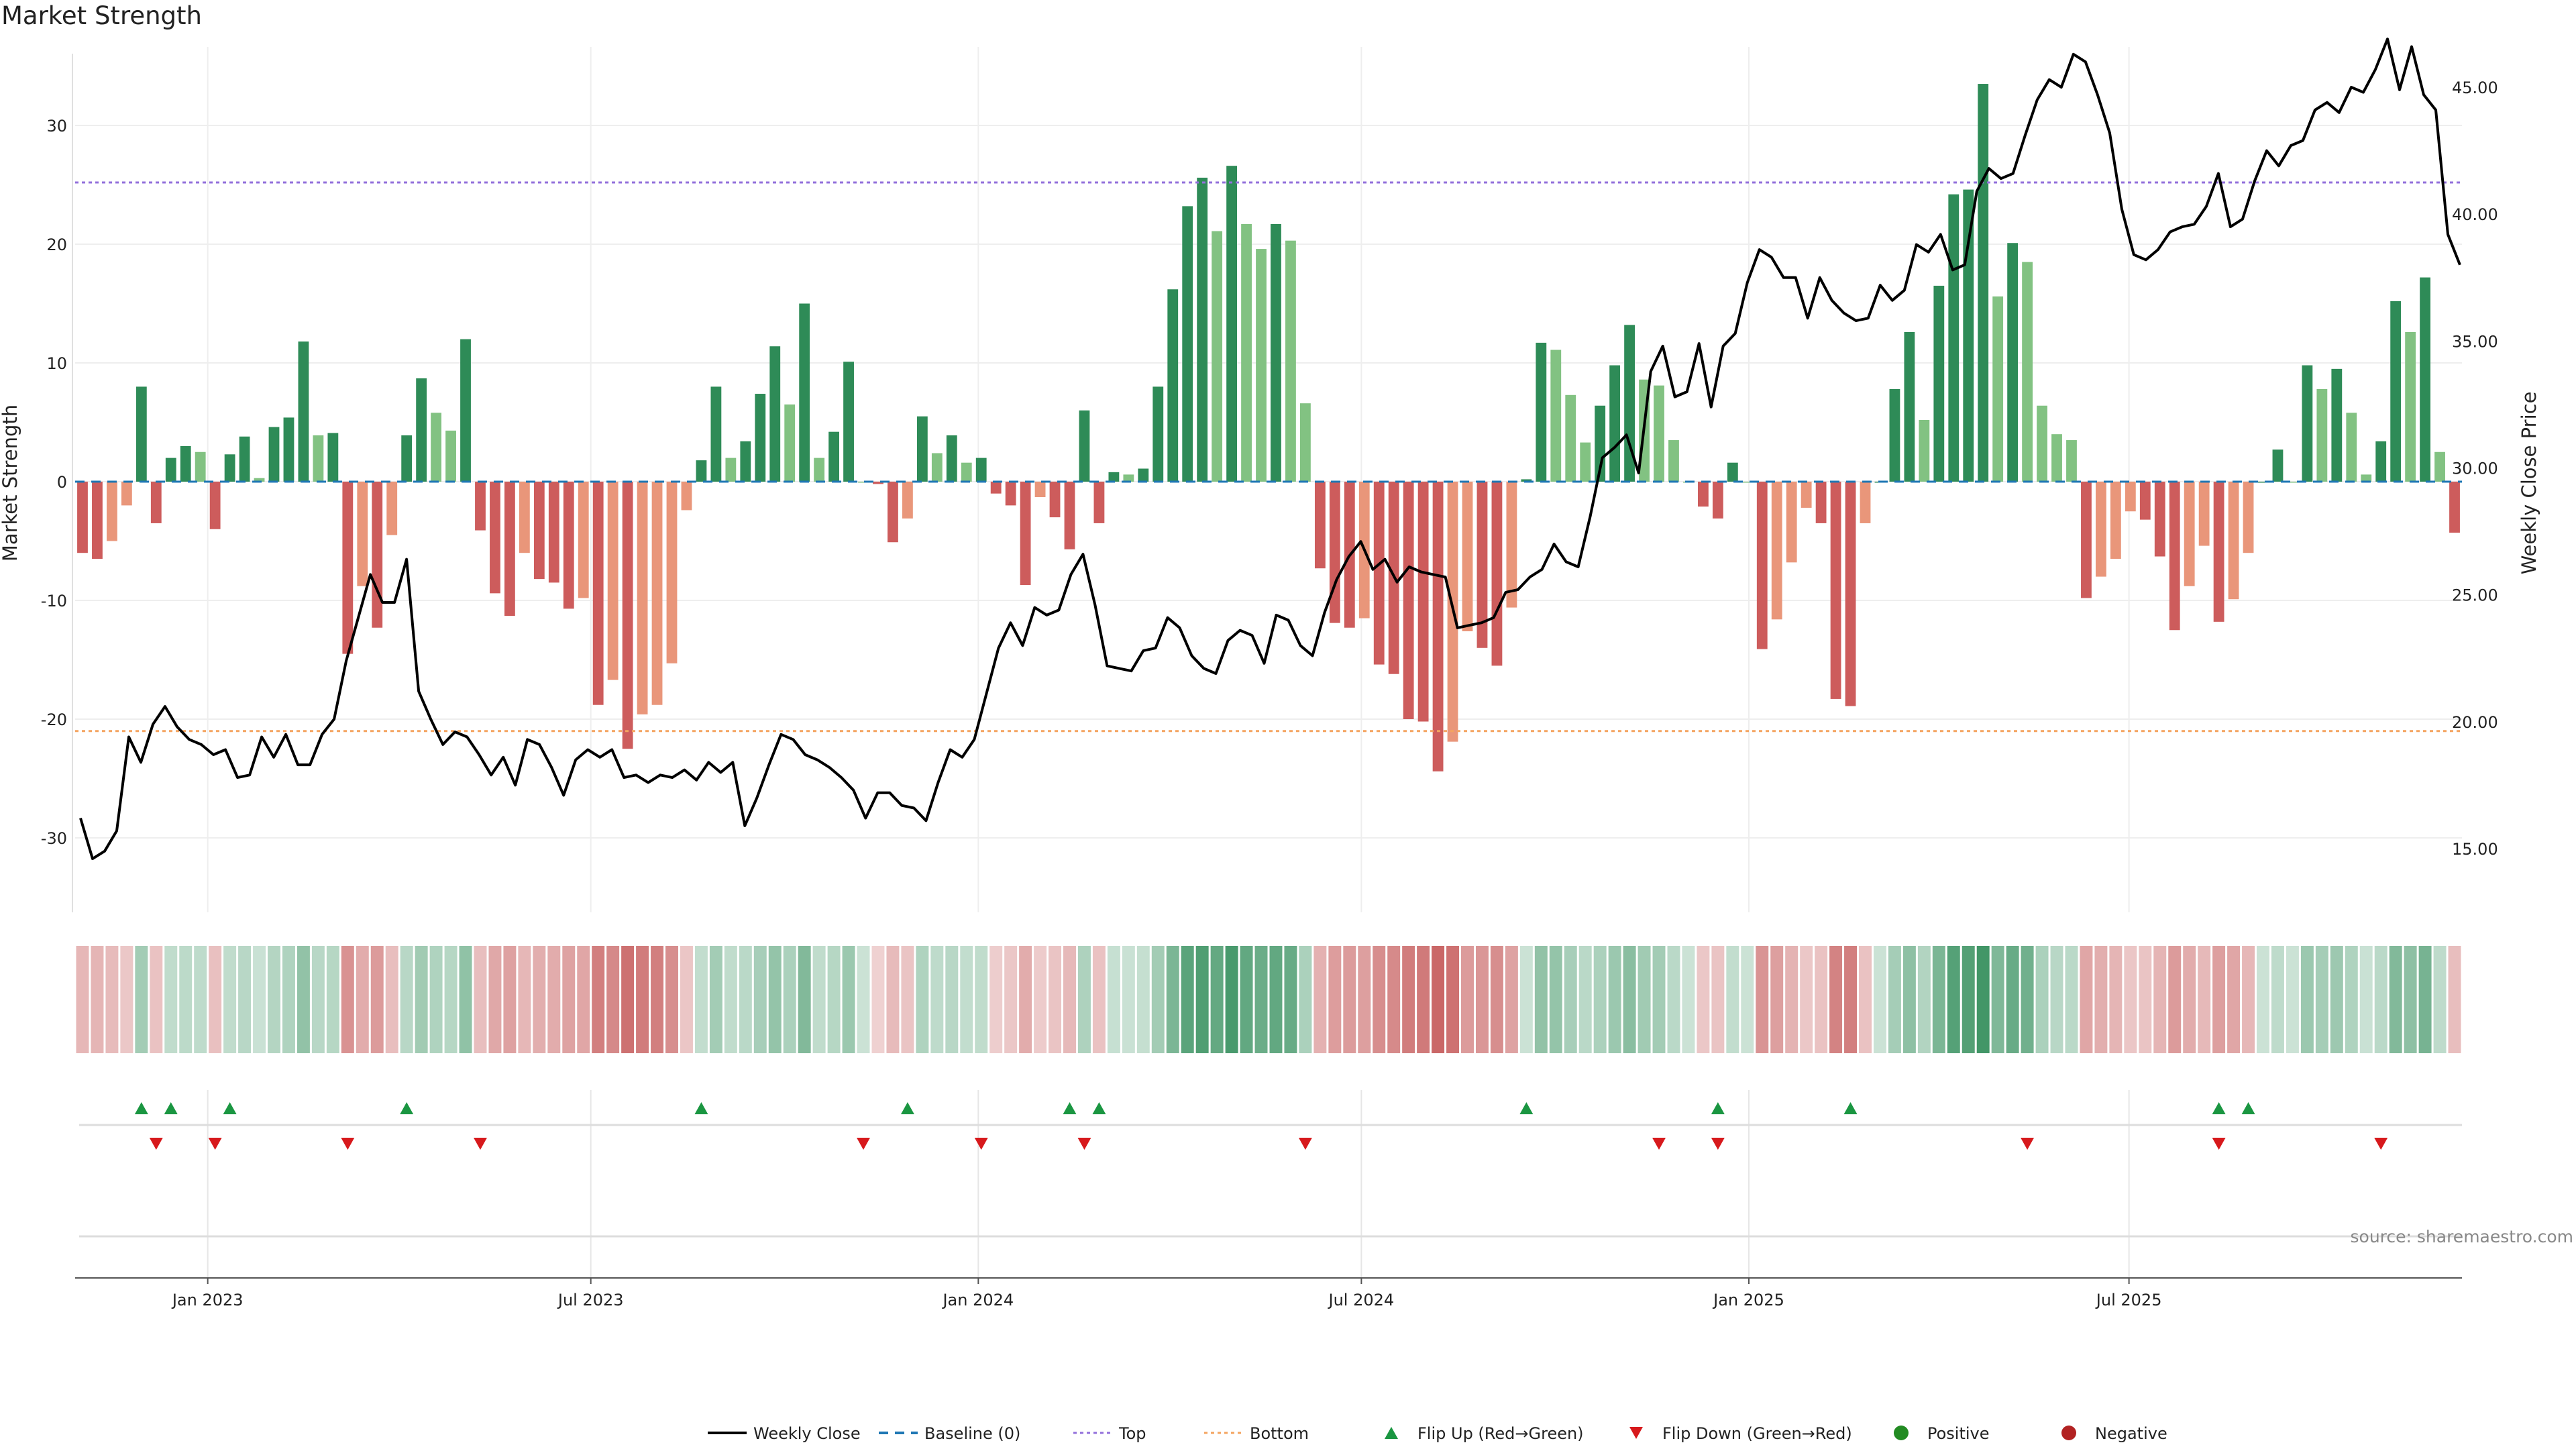 This screenshot has width=2576, height=1449. Describe the element at coordinates (2068, 1433) in the screenshot. I see `legend-swatch-dot` at that location.